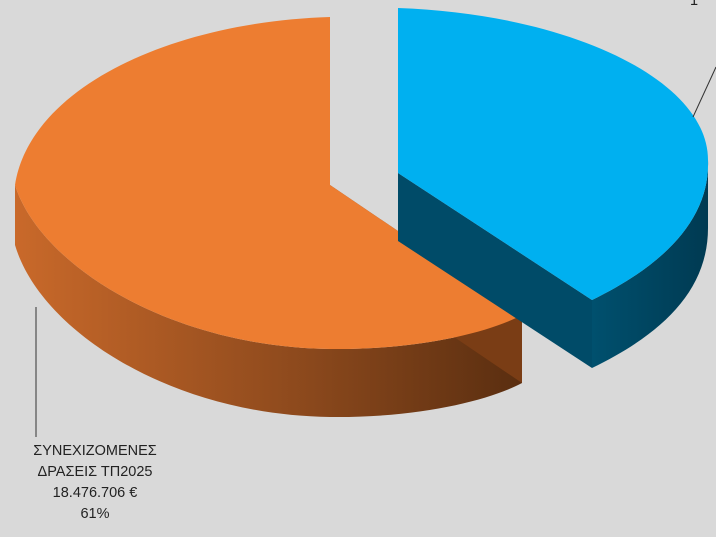 Image resolution: width=716 pixels, height=537 pixels. I want to click on data-label-blue: 1, so click(703, 6).